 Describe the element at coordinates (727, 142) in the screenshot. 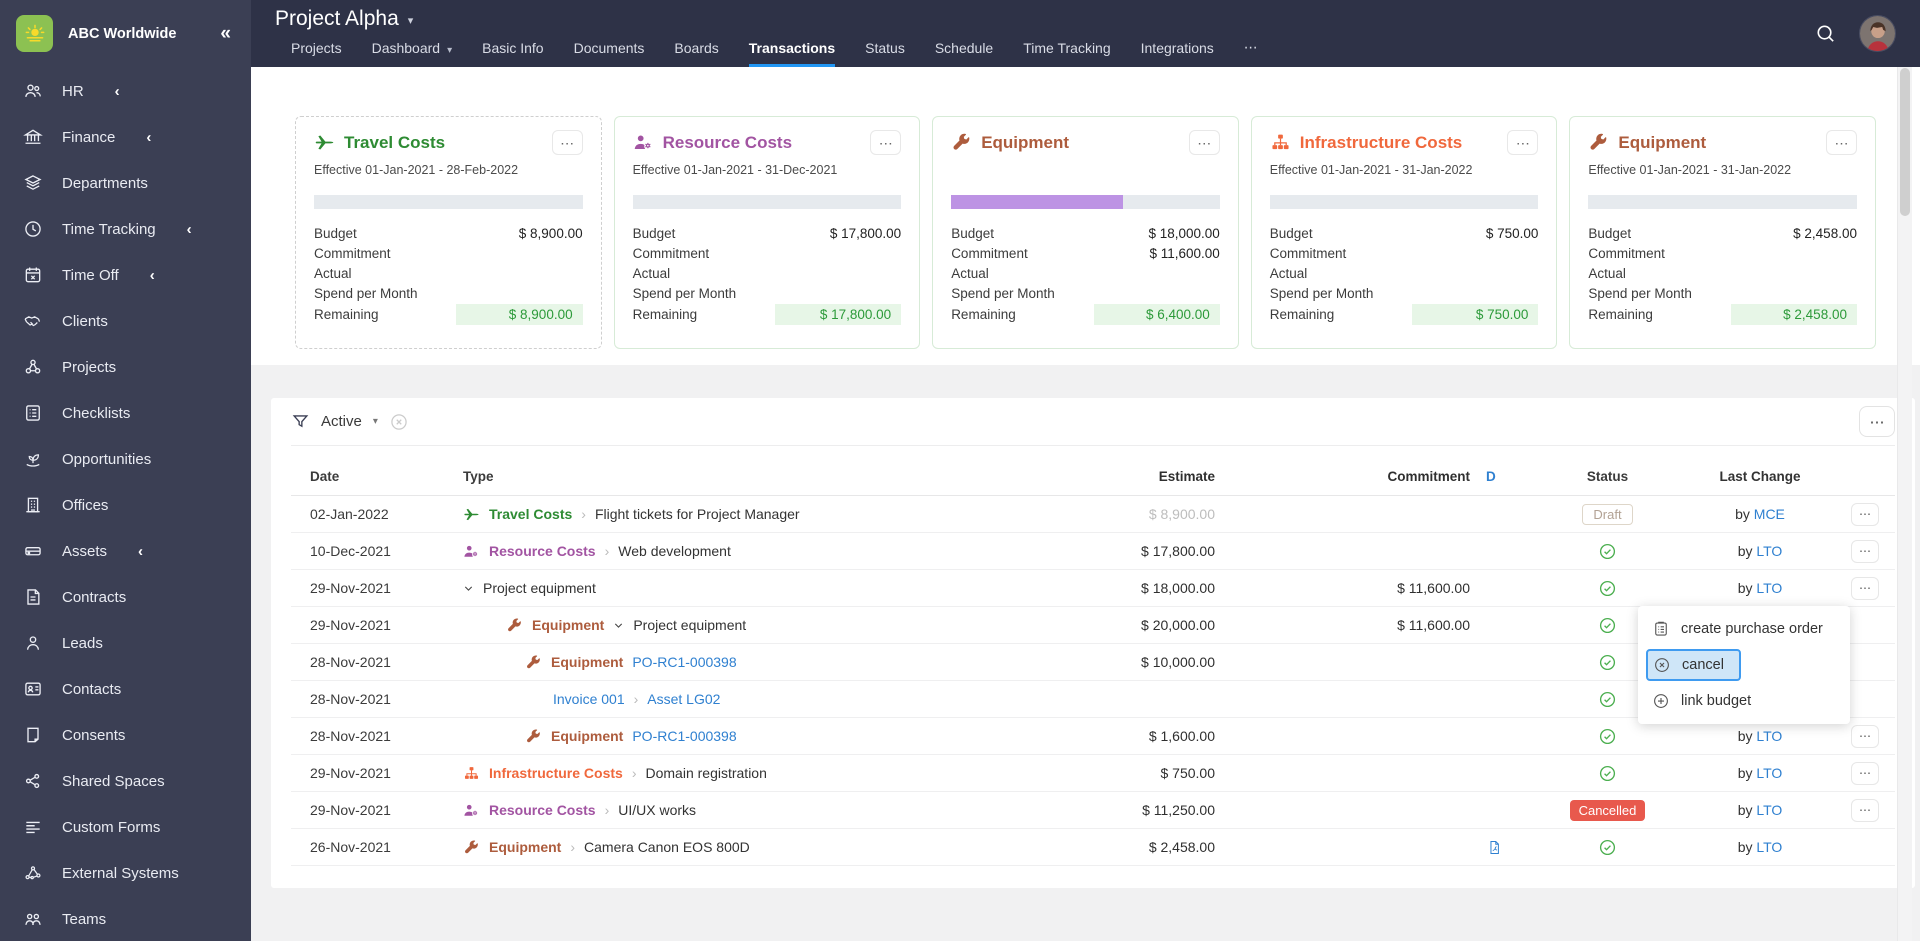

I see `budget-card-title: Resource Costs` at that location.